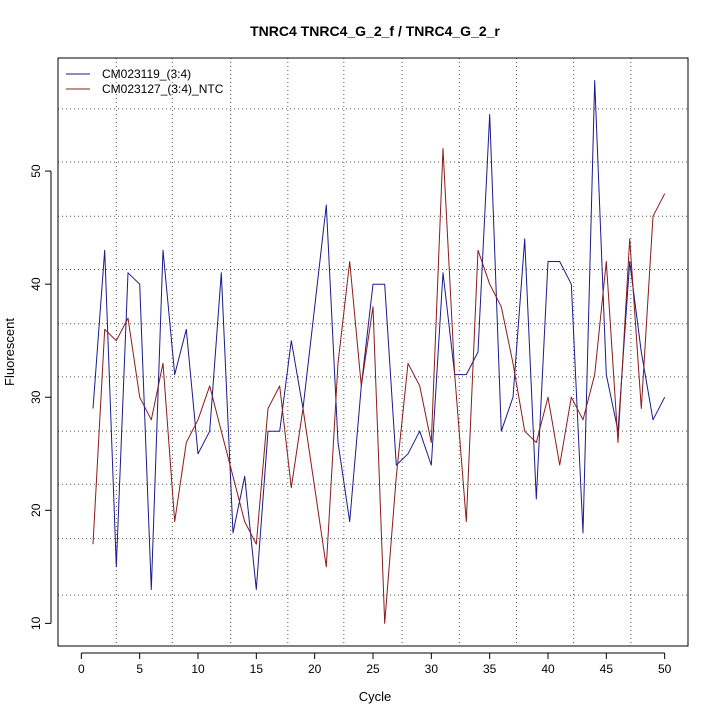 Image resolution: width=720 pixels, height=720 pixels. I want to click on x-tick-label: 45, so click(607, 669).